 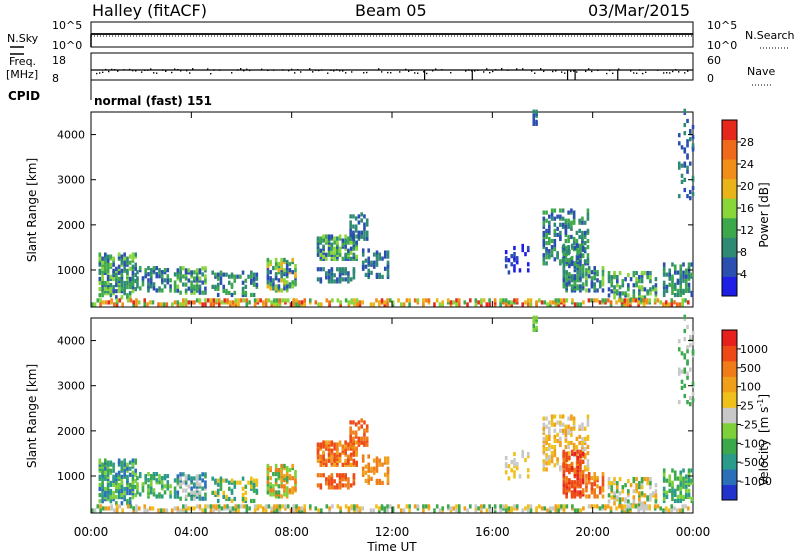 I want to click on noise-right-tick-high: 10^5, so click(x=722, y=25).